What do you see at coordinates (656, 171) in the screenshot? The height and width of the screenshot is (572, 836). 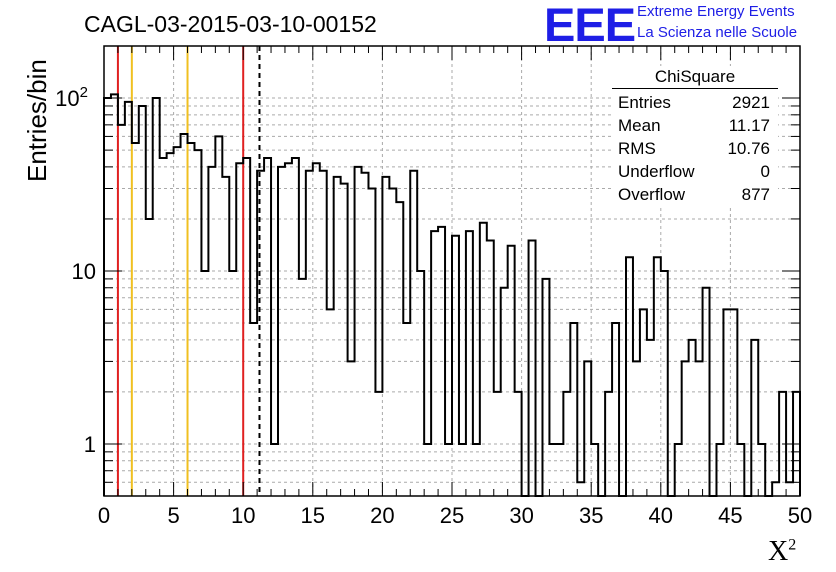 I see `stats-label: Underflow` at bounding box center [656, 171].